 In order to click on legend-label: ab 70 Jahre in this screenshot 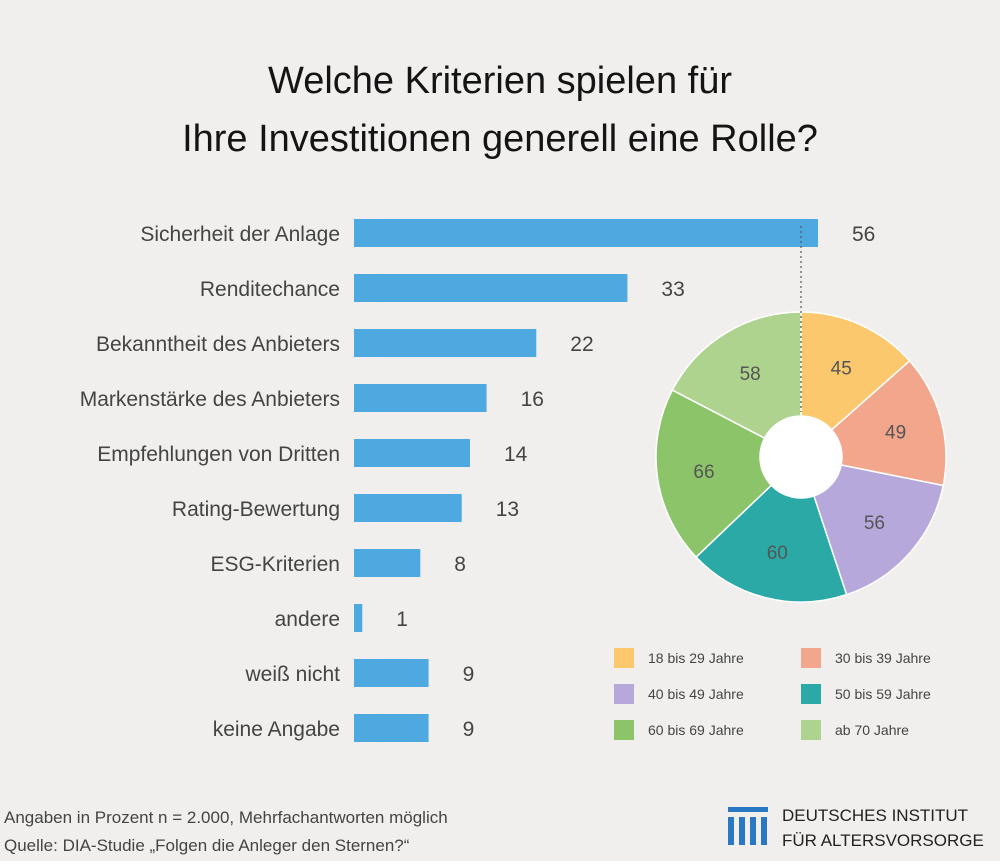, I will do `click(872, 730)`.